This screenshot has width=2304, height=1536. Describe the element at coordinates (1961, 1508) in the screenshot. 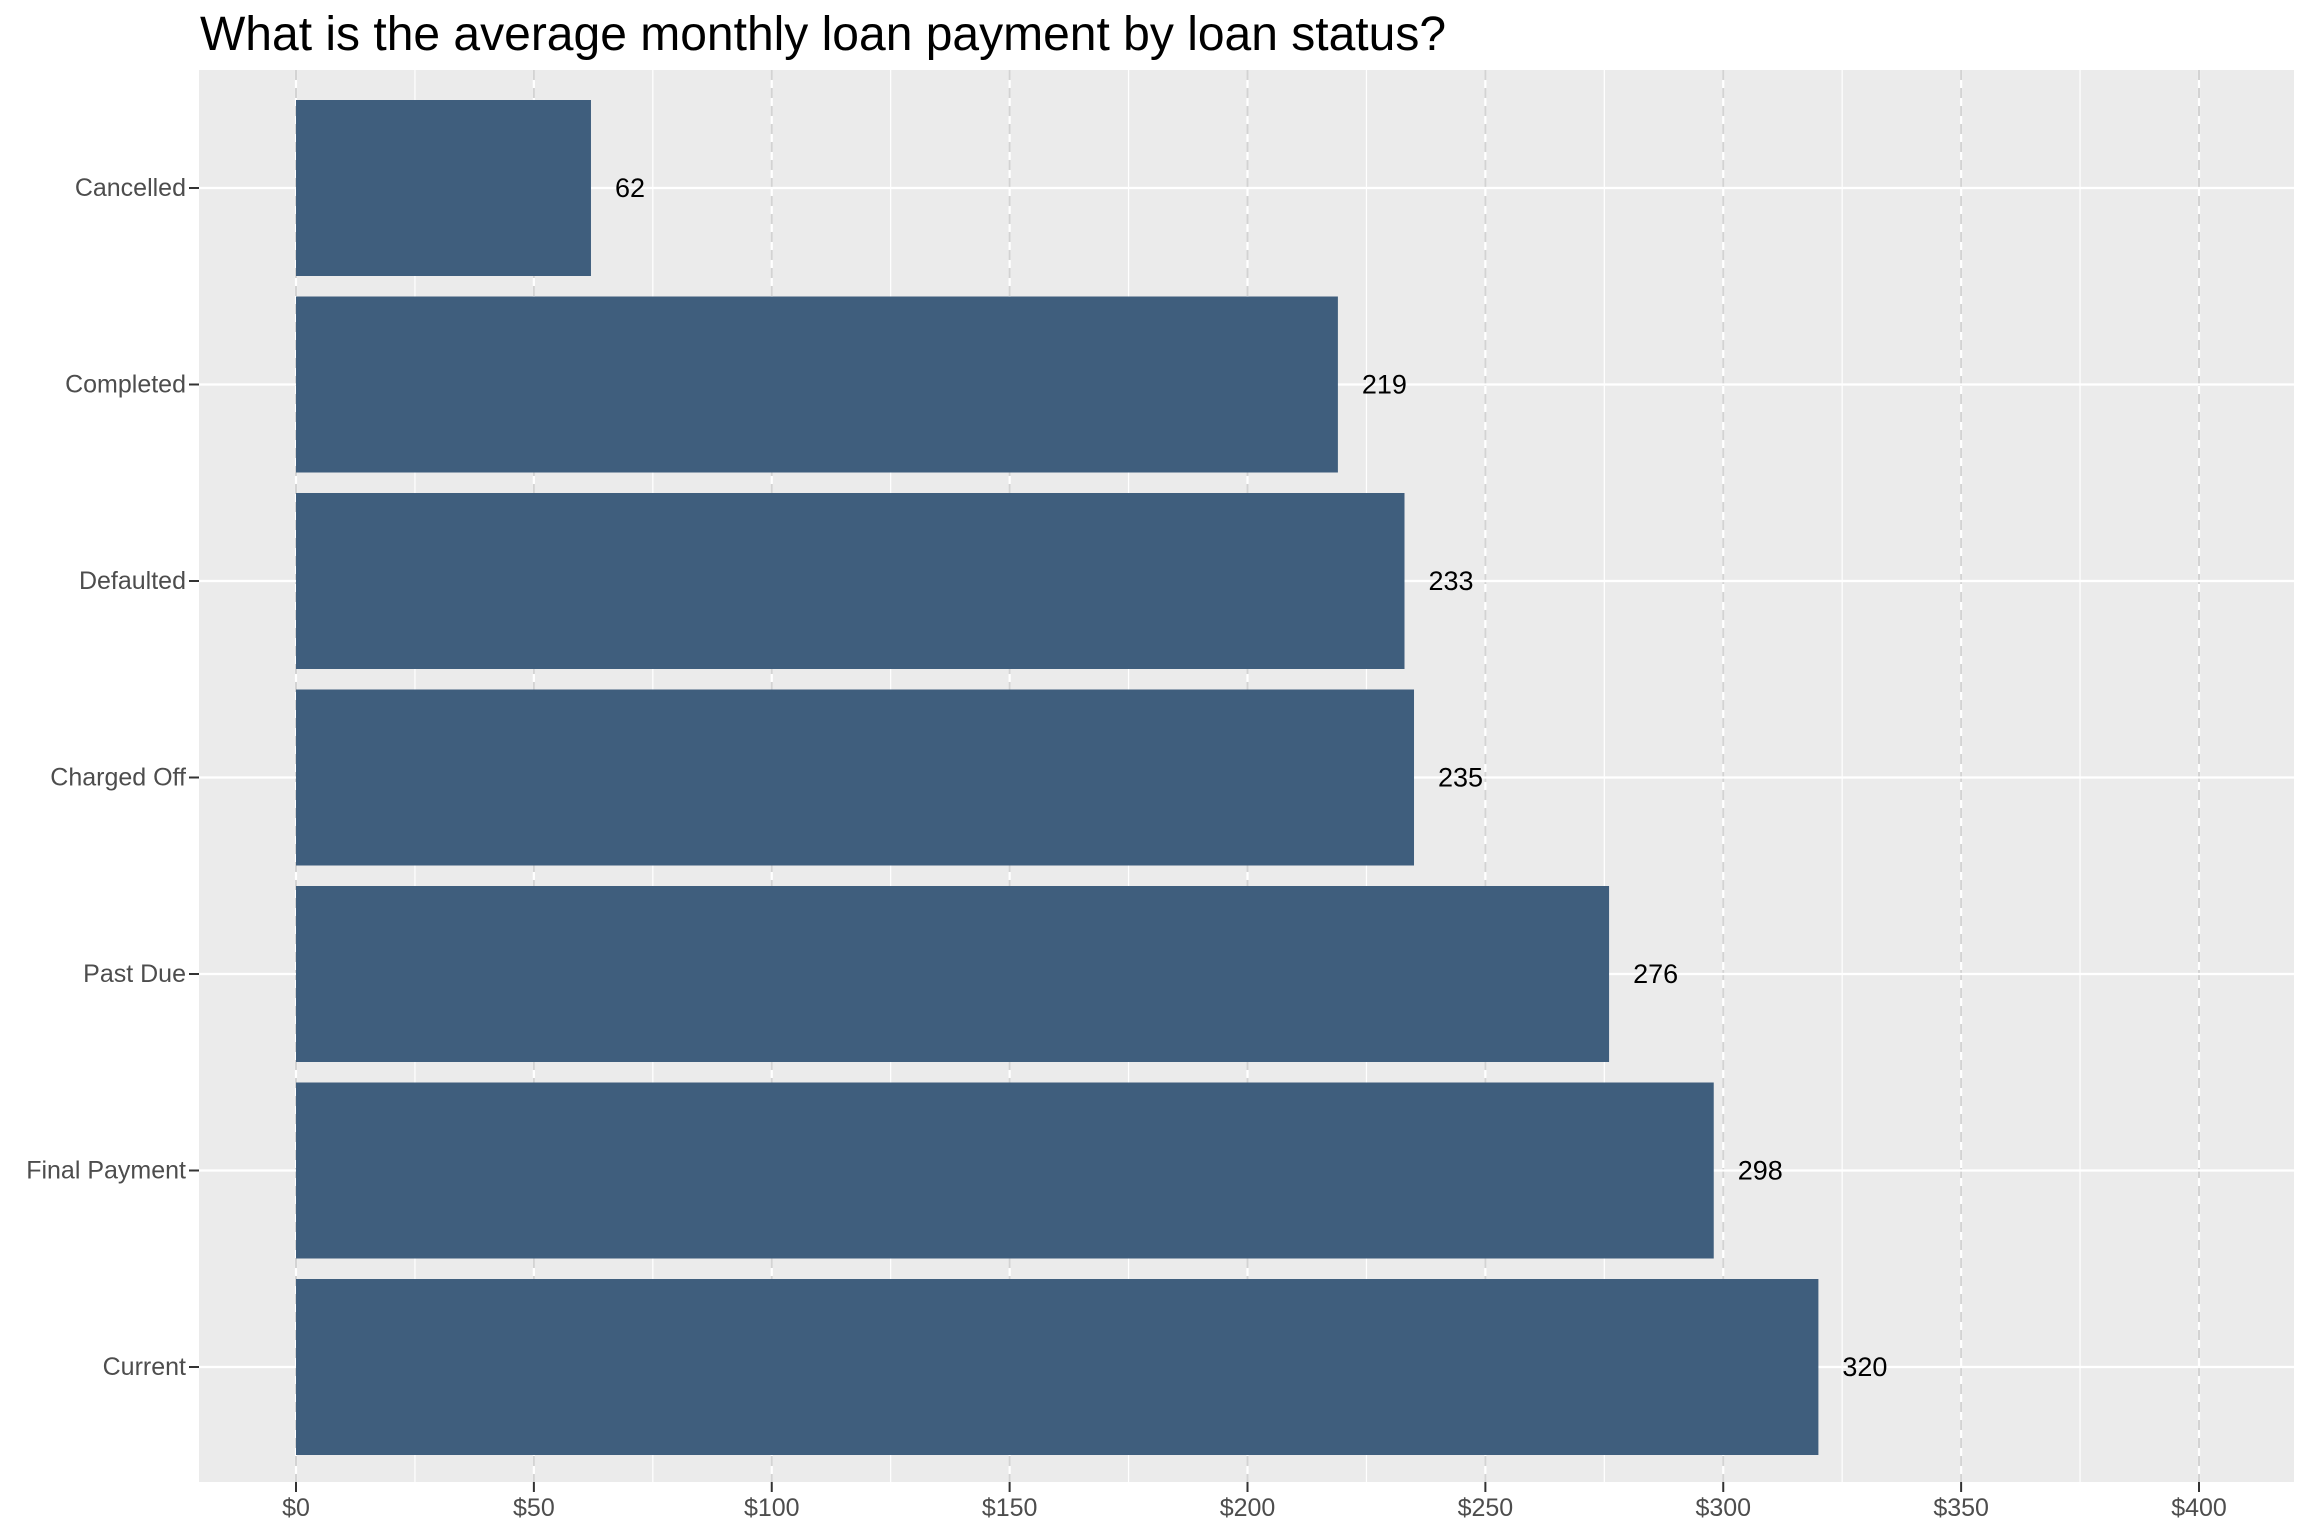

I see `x-tick-label: $350` at that location.